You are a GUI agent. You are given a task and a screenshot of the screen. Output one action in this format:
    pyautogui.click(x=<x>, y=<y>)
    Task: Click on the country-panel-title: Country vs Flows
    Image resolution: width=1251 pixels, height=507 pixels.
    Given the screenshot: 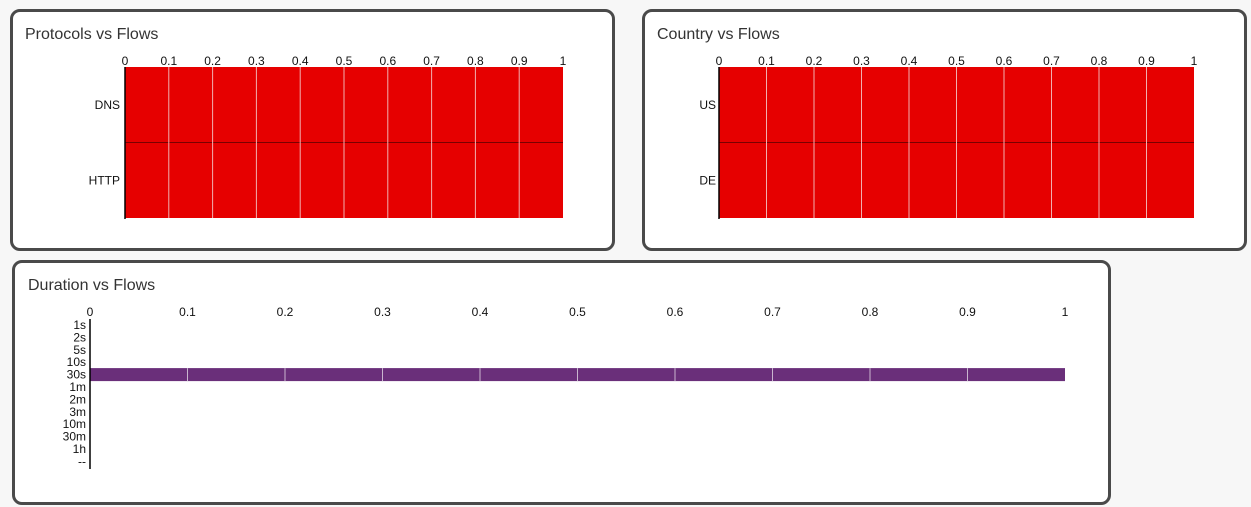 What is the action you would take?
    pyautogui.click(x=718, y=34)
    